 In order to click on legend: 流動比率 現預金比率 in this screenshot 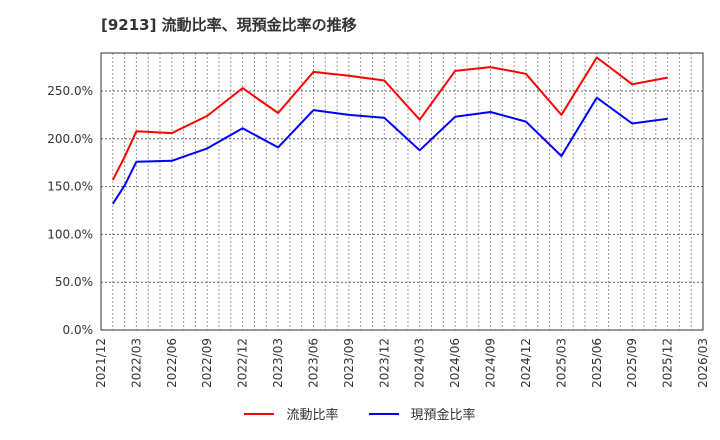, I will do `click(360, 413)`.